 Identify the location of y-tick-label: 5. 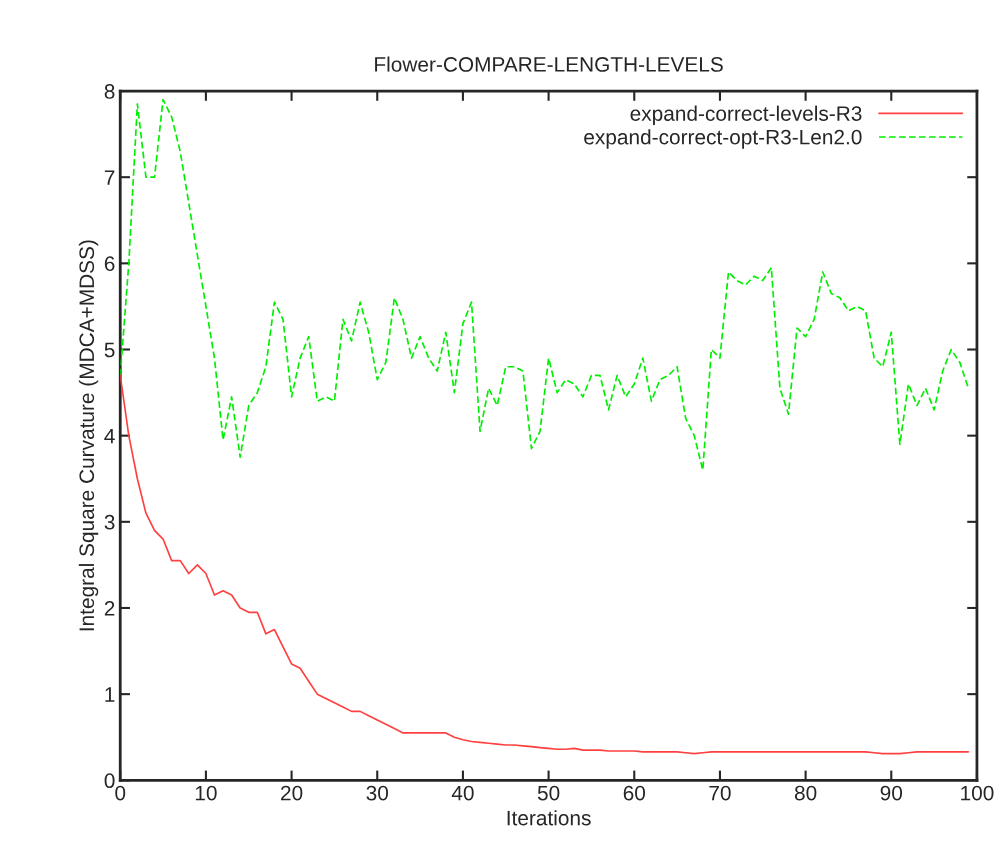
(109, 350).